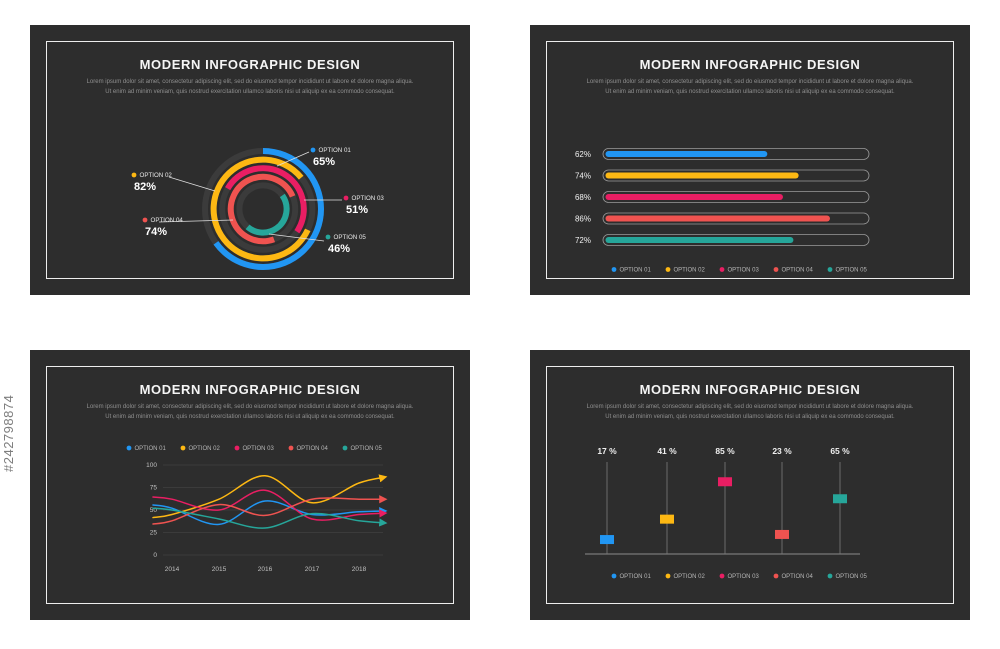 Image resolution: width=1000 pixels, height=649 pixels. What do you see at coordinates (339, 249) in the screenshot?
I see `chart-text: 46%` at bounding box center [339, 249].